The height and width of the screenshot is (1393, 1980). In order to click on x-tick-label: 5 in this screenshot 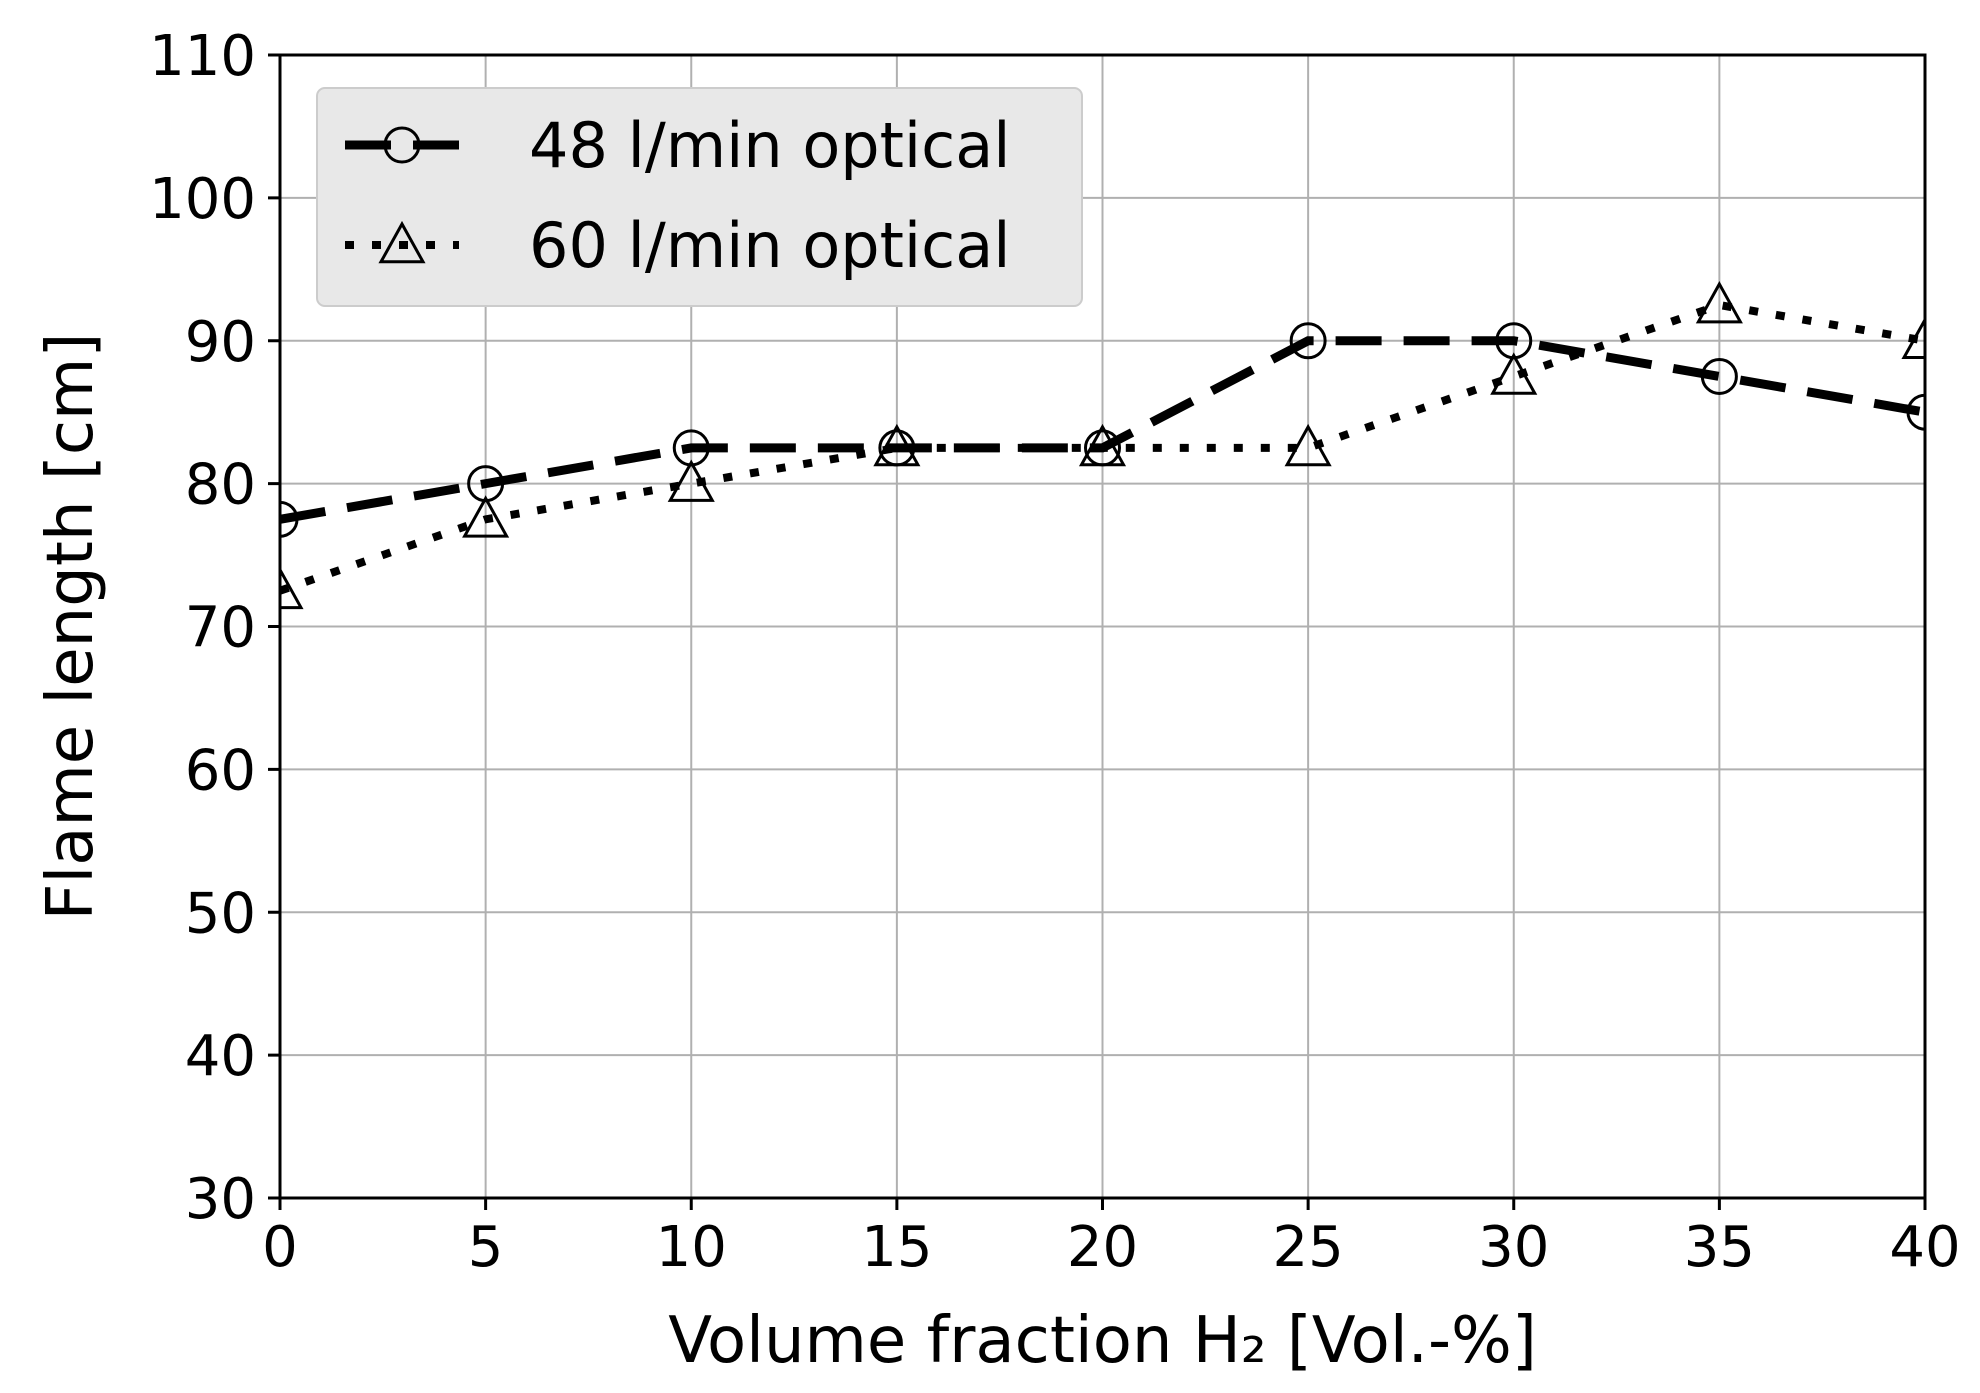, I will do `click(486, 1247)`.